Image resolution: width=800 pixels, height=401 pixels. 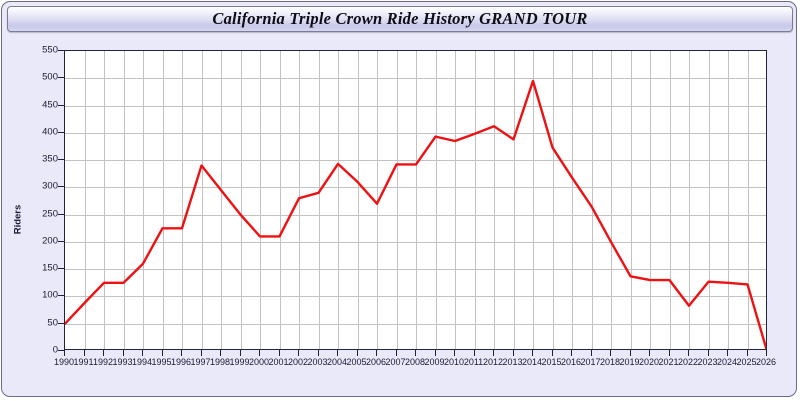 I want to click on x-axis-tick-label: 2004, so click(x=337, y=362).